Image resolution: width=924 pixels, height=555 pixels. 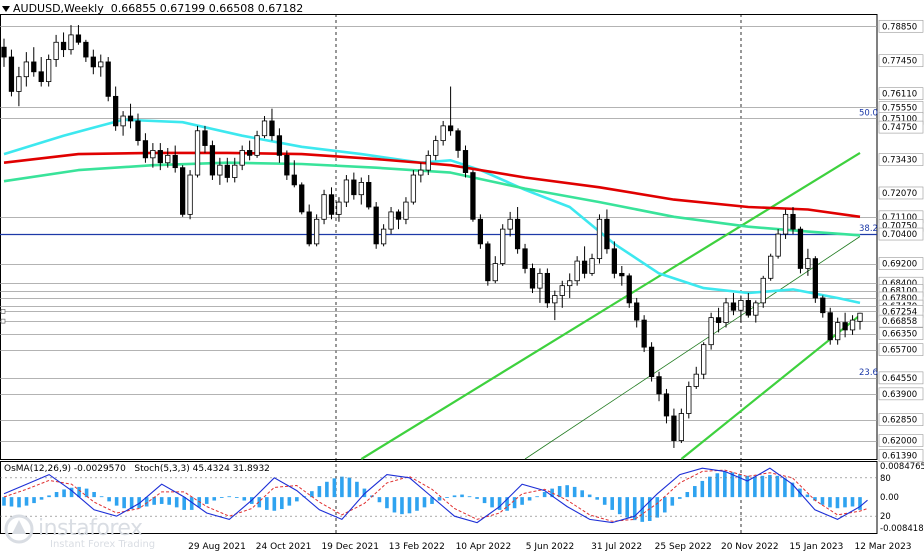 I want to click on x-tick-label: 5 Jun 2022, so click(x=550, y=547).